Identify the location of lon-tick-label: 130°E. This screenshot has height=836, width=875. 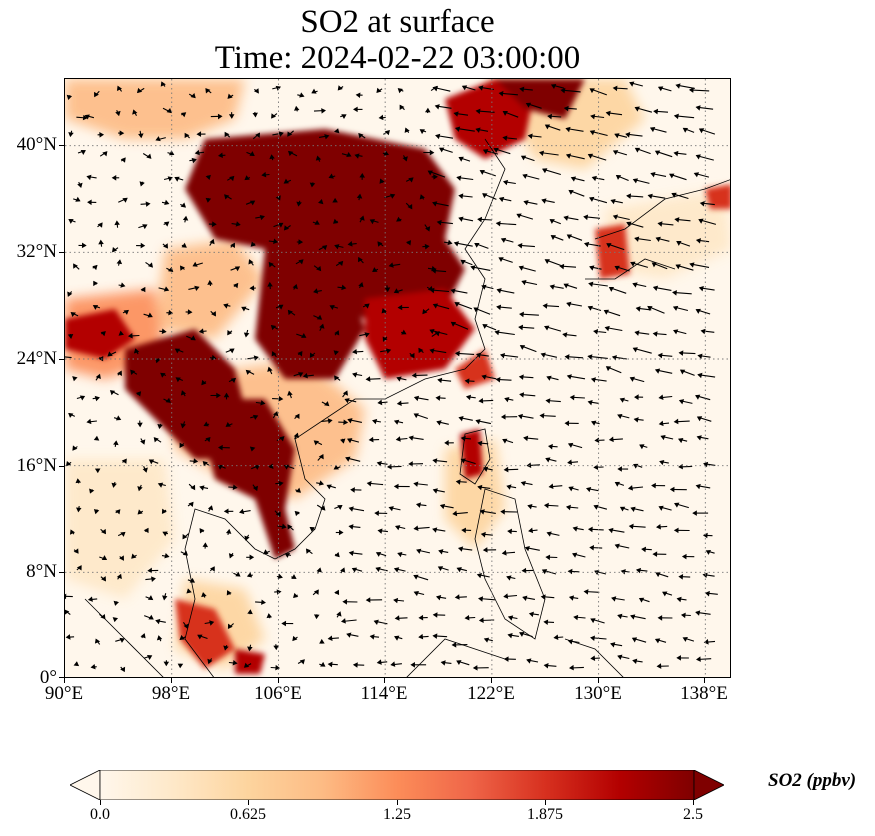
(598, 693).